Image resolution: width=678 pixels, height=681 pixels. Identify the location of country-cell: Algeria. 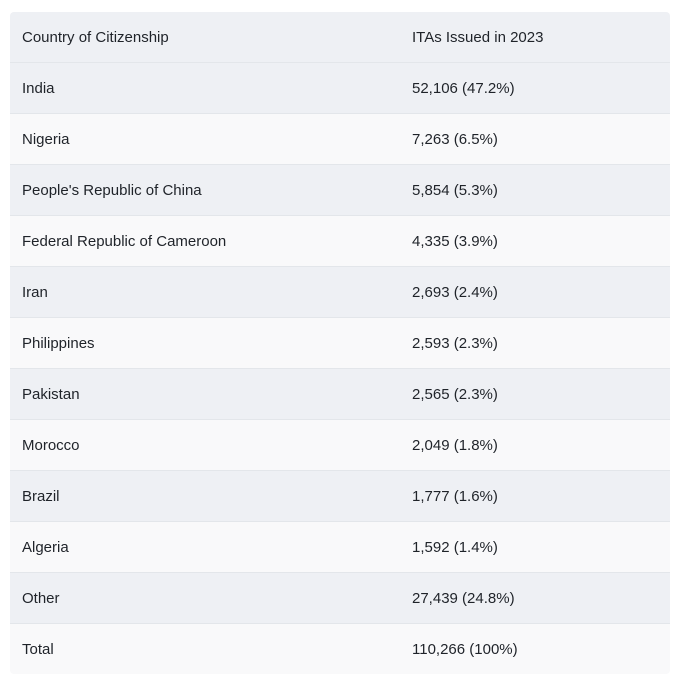
(205, 547).